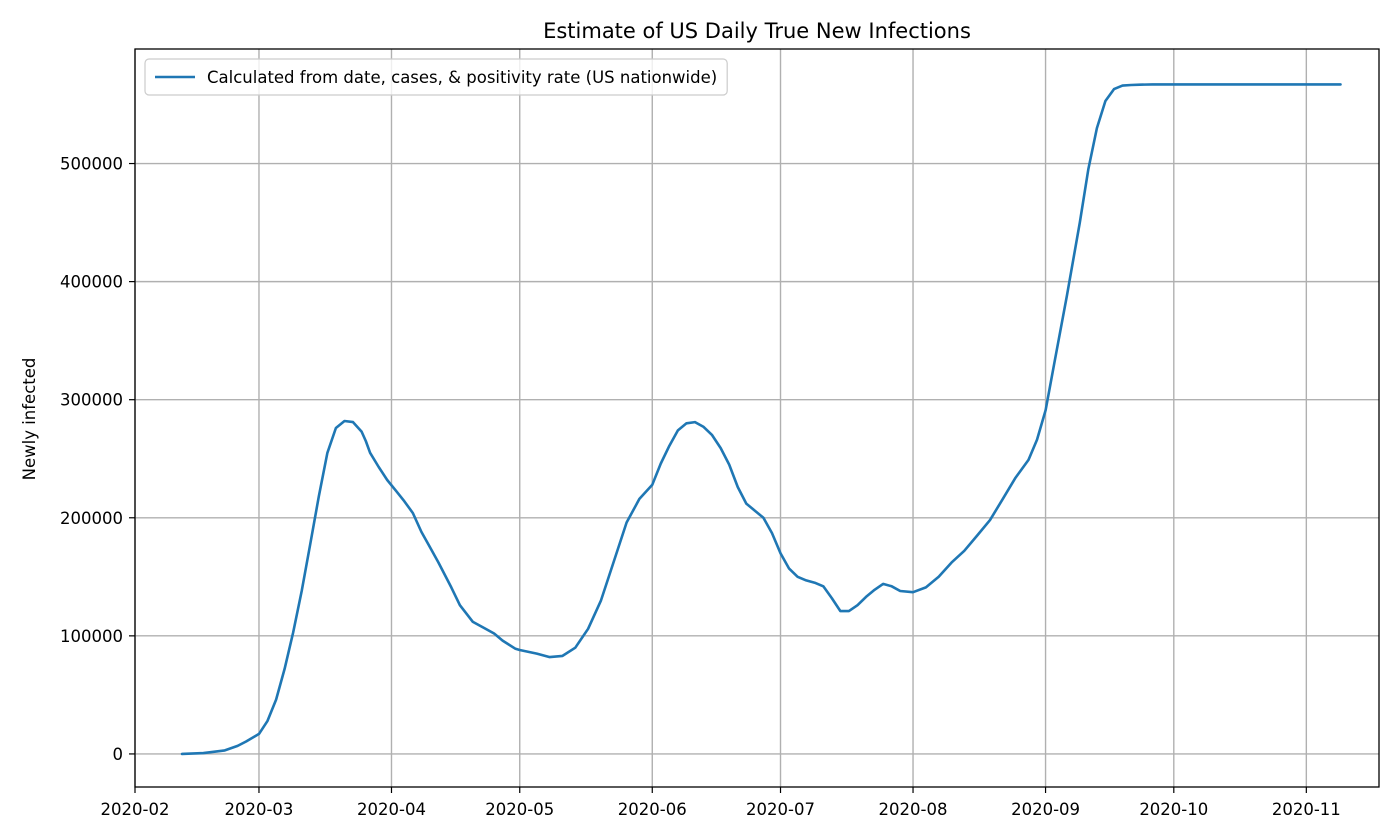  I want to click on x-tick-label: 2020-08, so click(913, 809).